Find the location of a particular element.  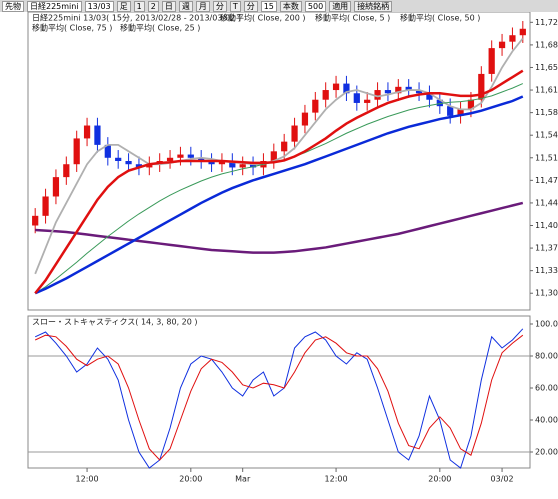

y-tick-label: 100.00 is located at coordinates (546, 324).